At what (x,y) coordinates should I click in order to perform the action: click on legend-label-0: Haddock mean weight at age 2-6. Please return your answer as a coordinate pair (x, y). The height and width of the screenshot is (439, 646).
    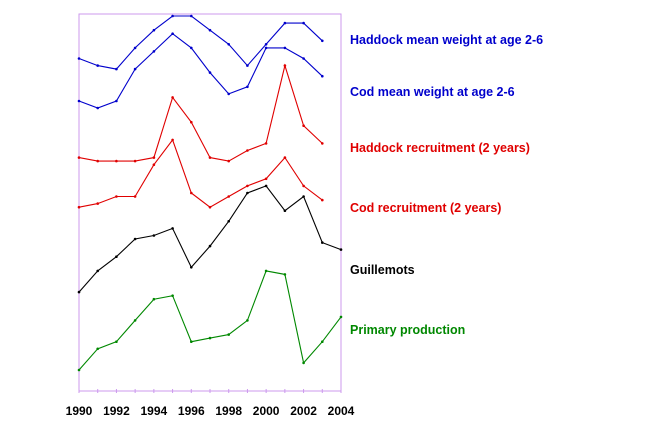
    Looking at the image, I should click on (446, 40).